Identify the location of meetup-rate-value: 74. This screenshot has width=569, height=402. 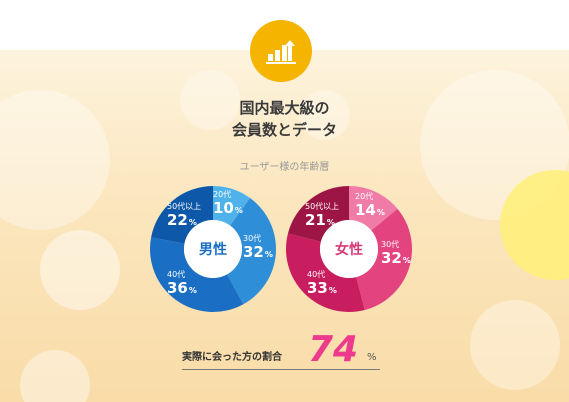
(333, 349).